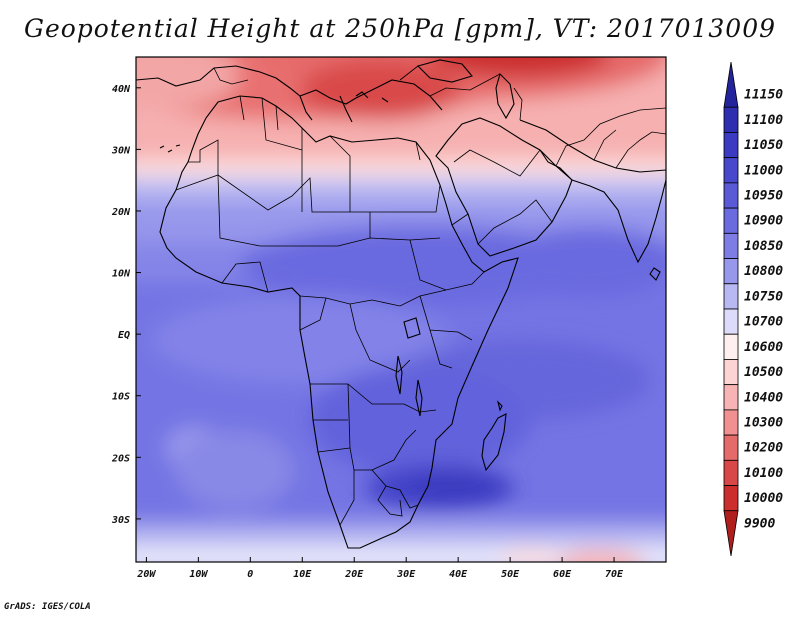 This screenshot has height=618, width=800. Describe the element at coordinates (121, 212) in the screenshot. I see `lat-tick-label: 20N` at that location.